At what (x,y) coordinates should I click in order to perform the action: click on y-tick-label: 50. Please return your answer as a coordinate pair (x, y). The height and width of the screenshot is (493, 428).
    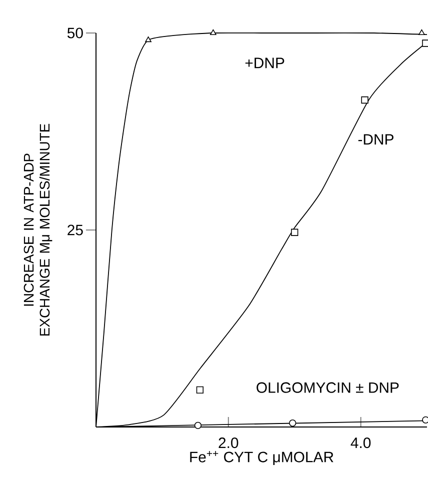
    Looking at the image, I should click on (75, 33).